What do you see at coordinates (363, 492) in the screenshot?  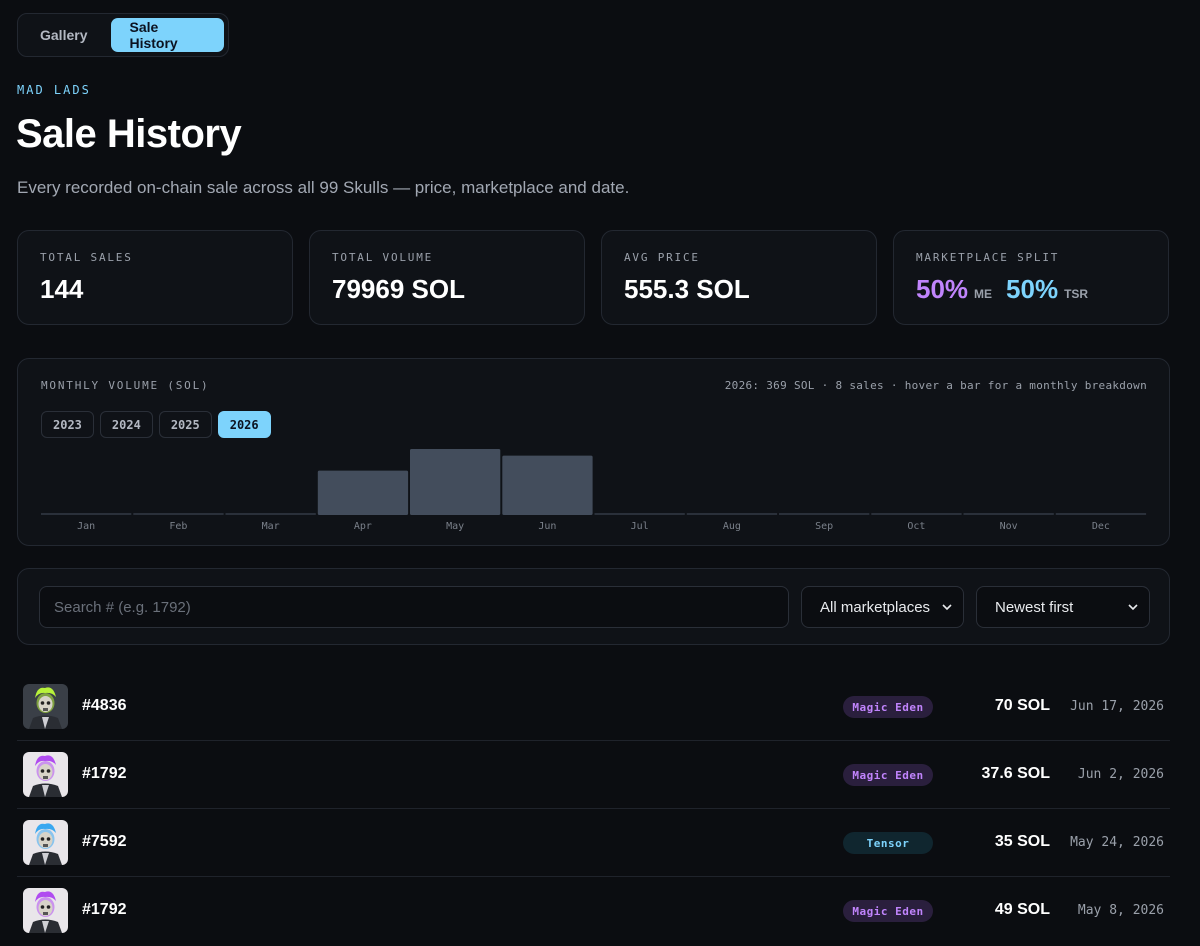 I see `bar-apr` at bounding box center [363, 492].